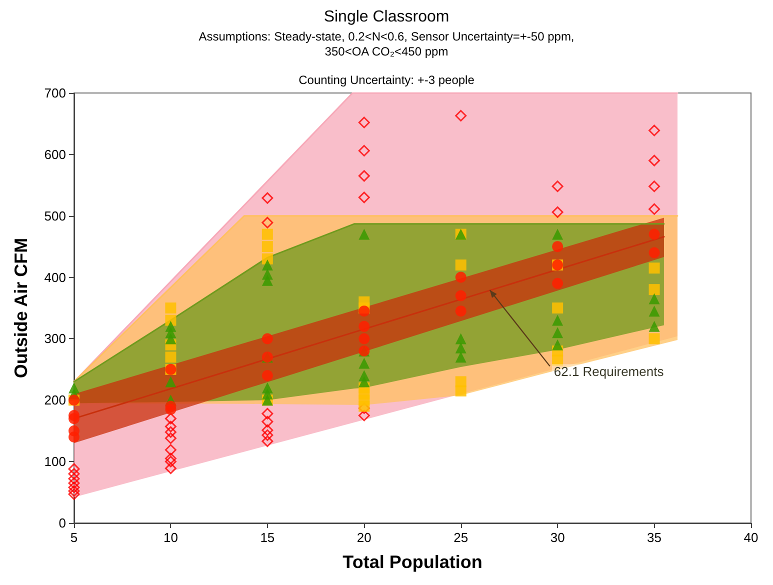 Image resolution: width=773 pixels, height=585 pixels. Describe the element at coordinates (55, 400) in the screenshot. I see `y-tick-label: 200` at that location.